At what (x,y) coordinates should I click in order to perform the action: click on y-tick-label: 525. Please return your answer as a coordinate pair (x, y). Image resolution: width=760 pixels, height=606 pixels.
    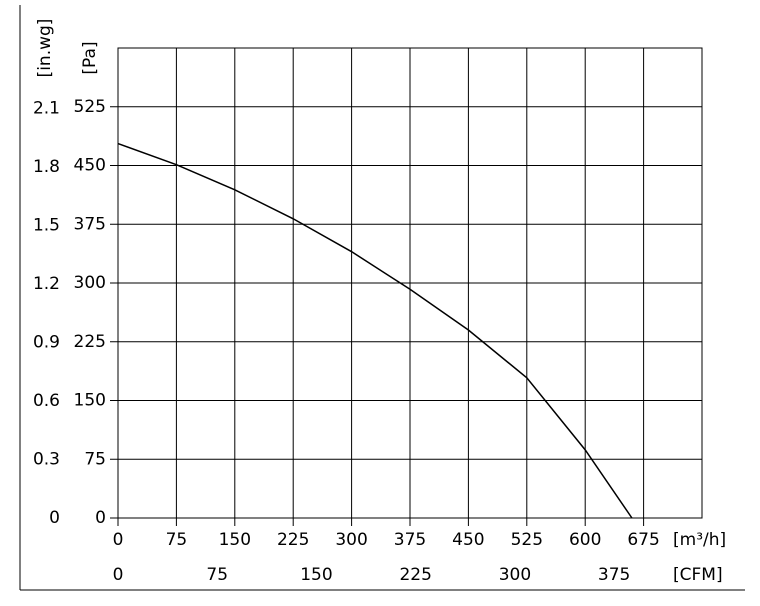
    Looking at the image, I should click on (90, 107).